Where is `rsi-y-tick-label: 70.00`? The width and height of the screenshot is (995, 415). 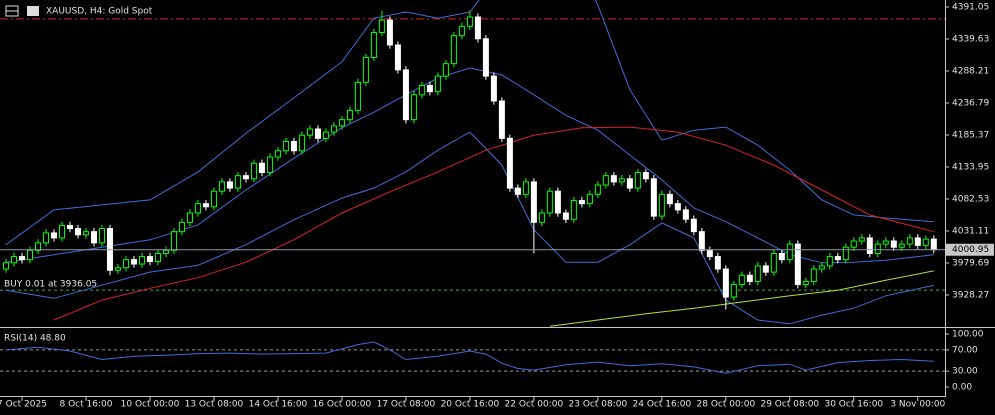
rsi-y-tick-label: 70.00 is located at coordinates (965, 350).